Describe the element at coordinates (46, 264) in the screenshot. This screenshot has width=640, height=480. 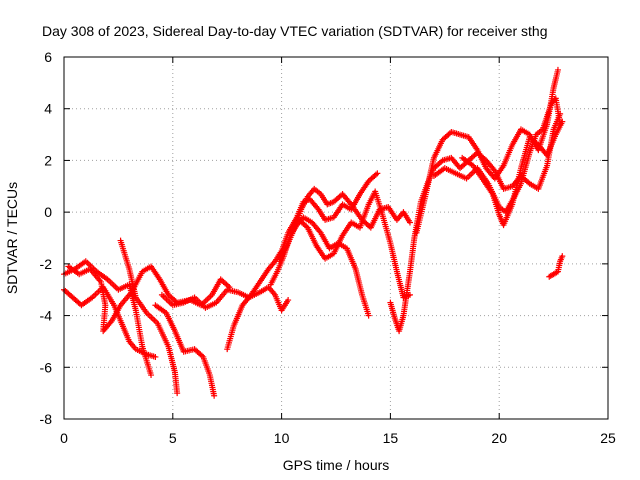
I see `y-tick-label: -2` at that location.